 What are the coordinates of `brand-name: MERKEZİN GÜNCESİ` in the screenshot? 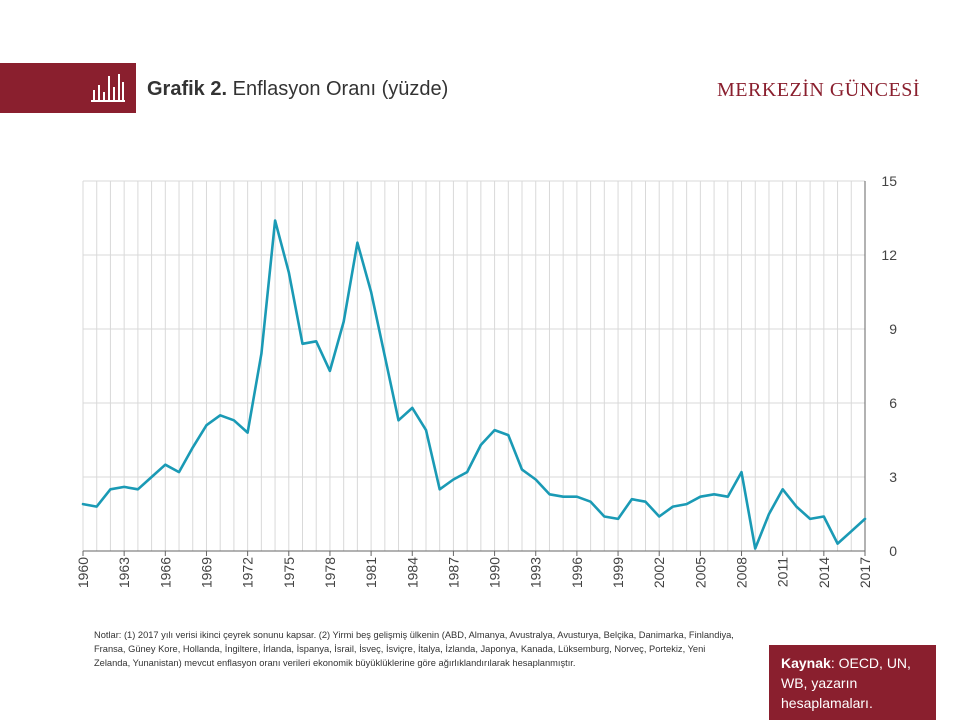 It's located at (818, 90).